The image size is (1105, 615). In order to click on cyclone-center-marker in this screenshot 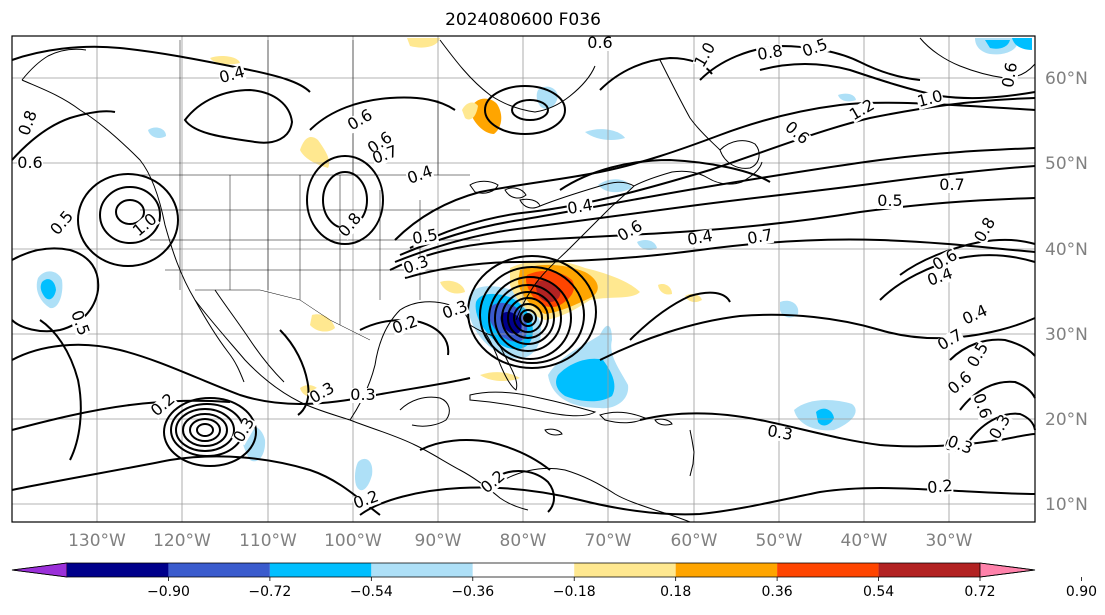, I will do `click(528, 318)`.